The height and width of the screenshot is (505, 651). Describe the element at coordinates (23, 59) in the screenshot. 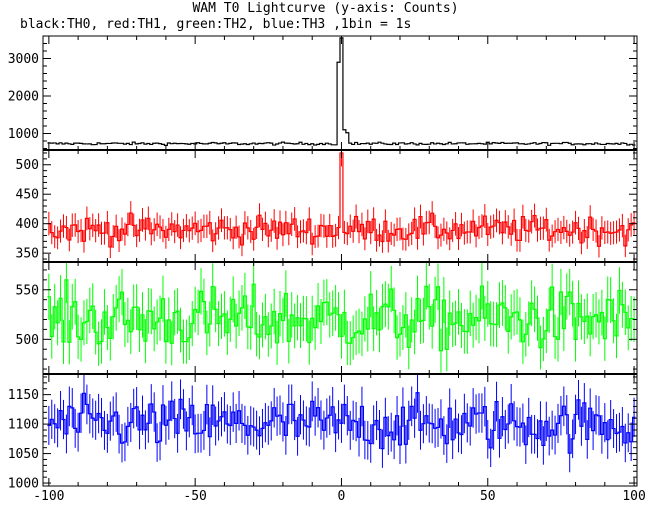

I see `y-tick-label: 3000` at that location.